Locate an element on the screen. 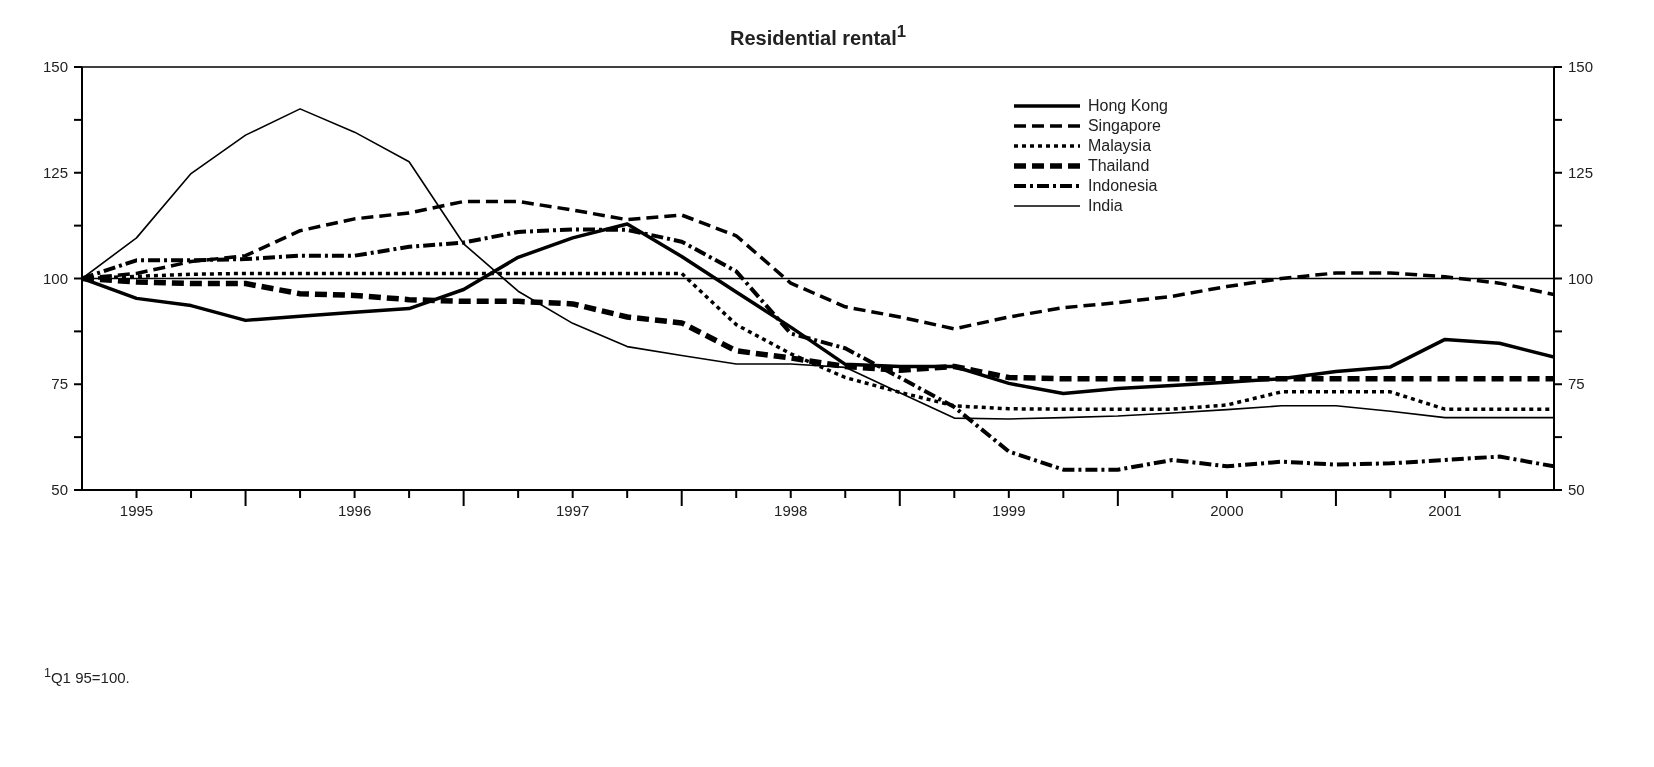 The height and width of the screenshot is (767, 1654). y-tick-label: 75 is located at coordinates (59, 383).